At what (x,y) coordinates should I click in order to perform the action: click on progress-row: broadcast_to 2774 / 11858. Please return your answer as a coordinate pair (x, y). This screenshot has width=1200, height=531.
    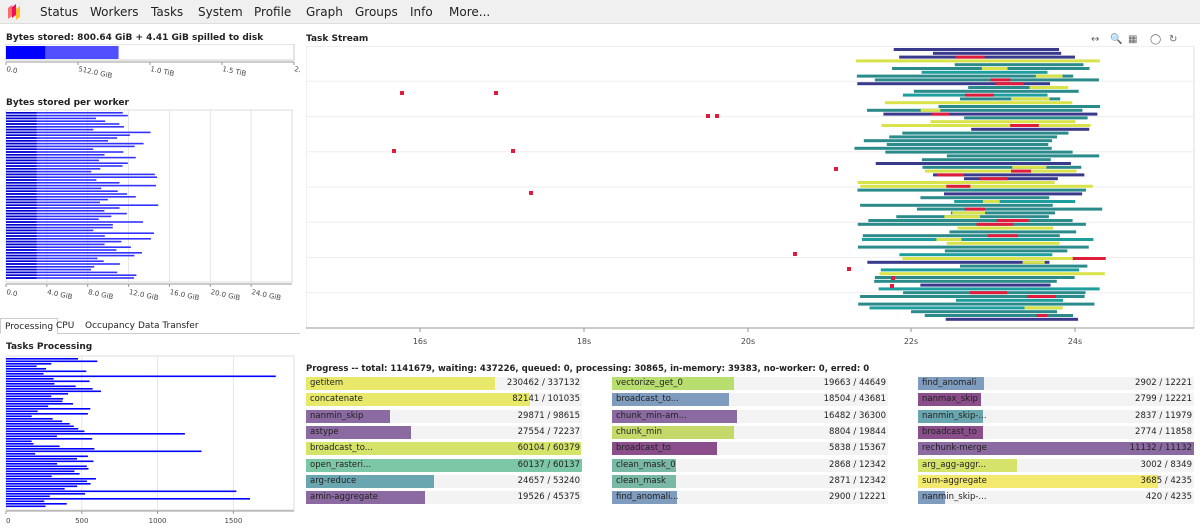
    Looking at the image, I should click on (1056, 432).